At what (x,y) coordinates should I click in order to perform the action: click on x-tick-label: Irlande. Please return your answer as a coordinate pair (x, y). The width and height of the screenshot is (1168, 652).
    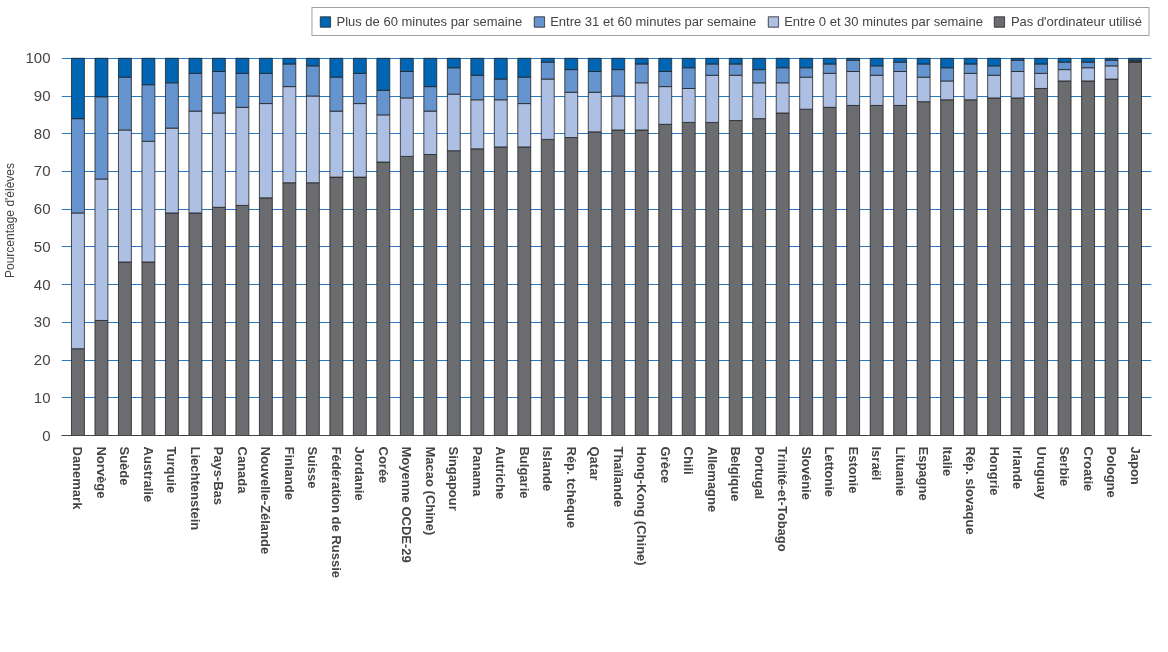
    Looking at the image, I should click on (1018, 468).